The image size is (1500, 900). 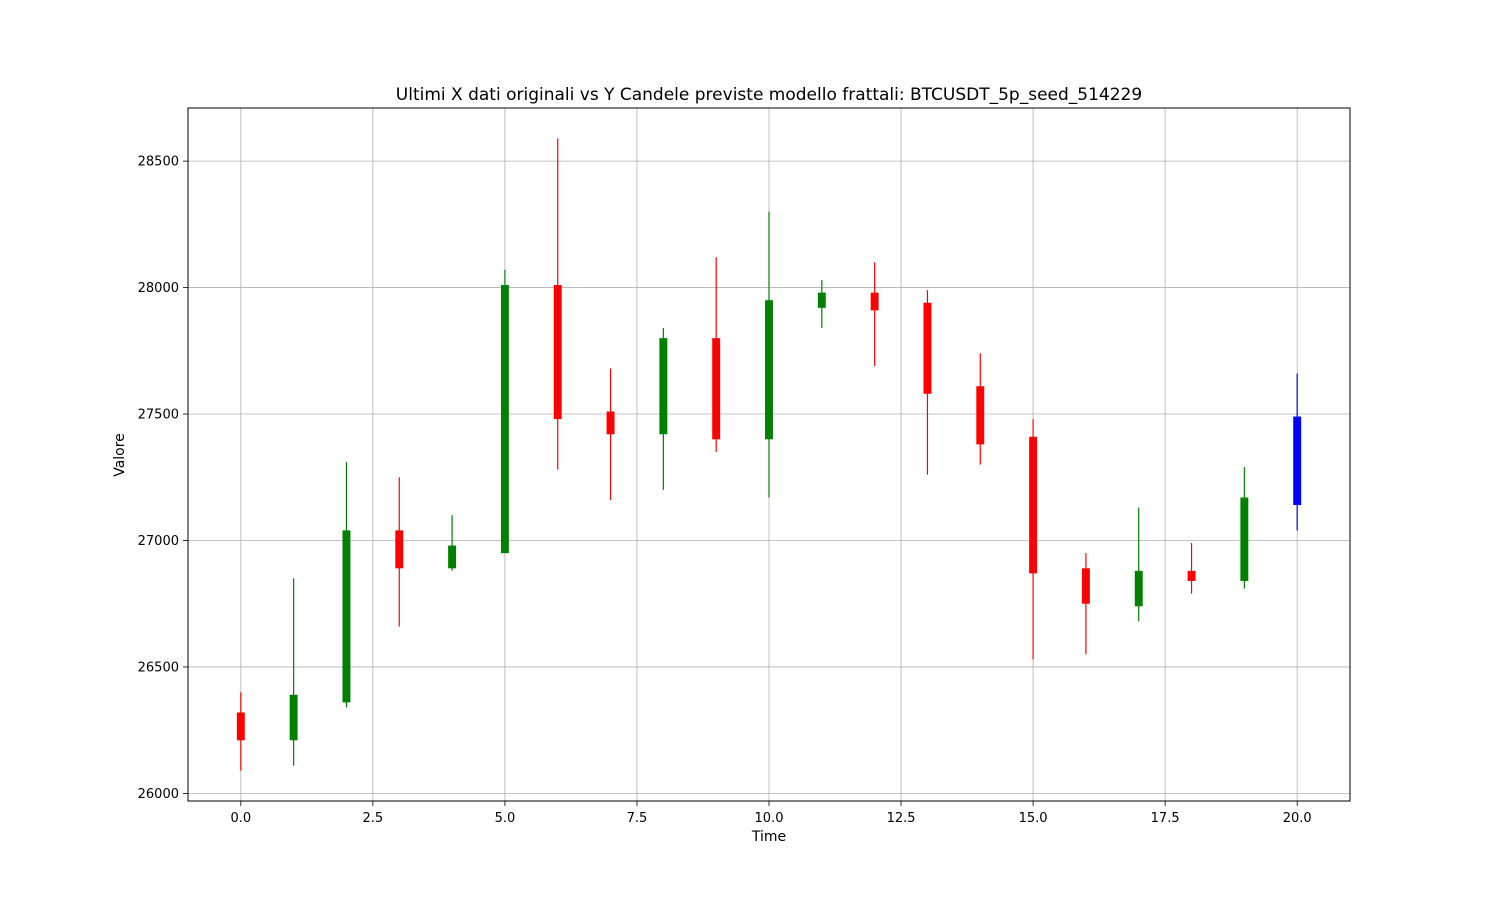 I want to click on x-tick-label: 5.0, so click(x=505, y=818).